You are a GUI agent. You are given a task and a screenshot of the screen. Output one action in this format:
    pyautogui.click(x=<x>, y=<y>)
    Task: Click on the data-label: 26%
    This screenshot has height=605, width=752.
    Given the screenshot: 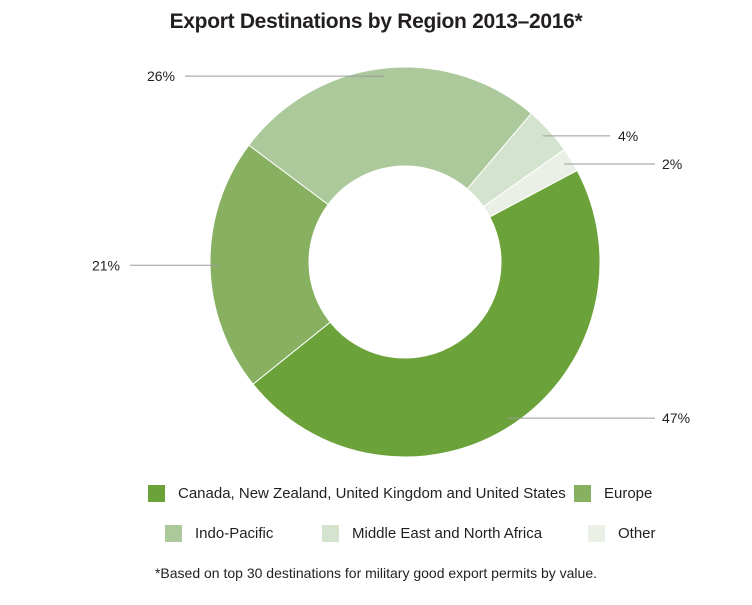 What is the action you would take?
    pyautogui.click(x=161, y=76)
    